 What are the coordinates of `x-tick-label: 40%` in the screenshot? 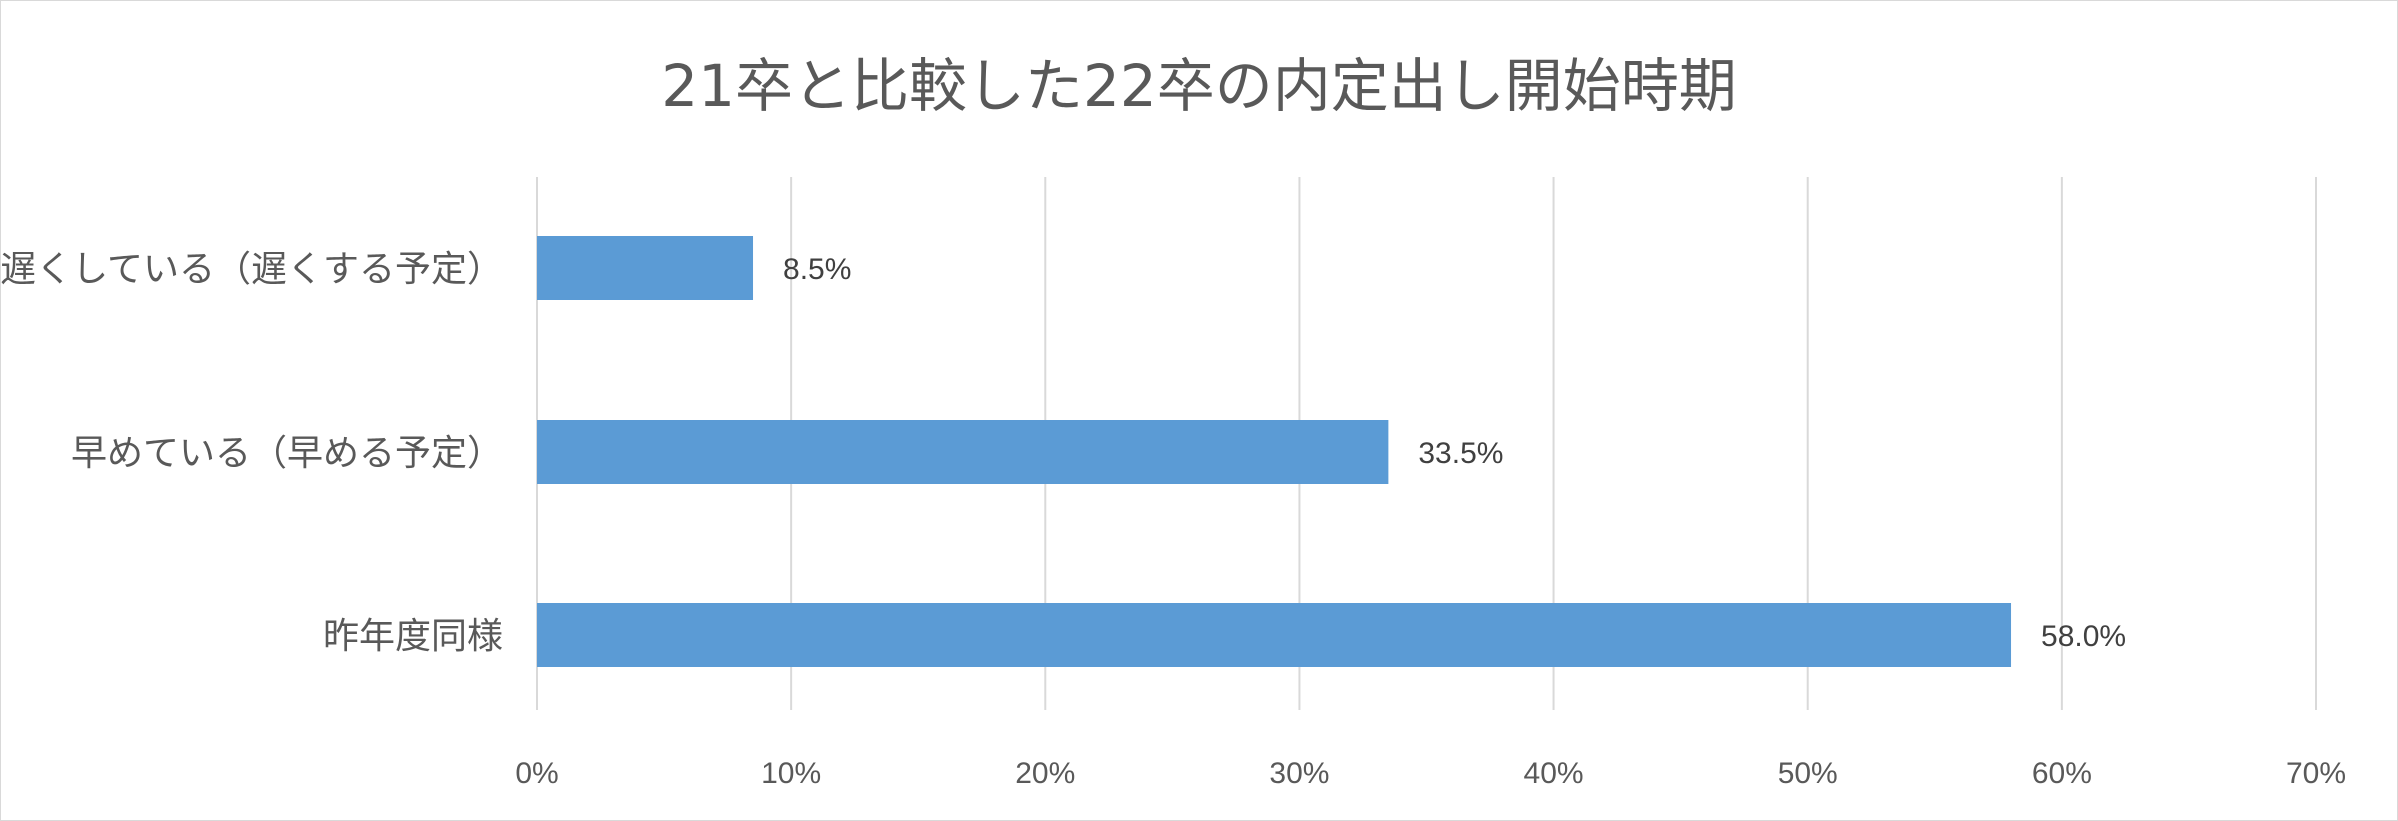 It's located at (1554, 773).